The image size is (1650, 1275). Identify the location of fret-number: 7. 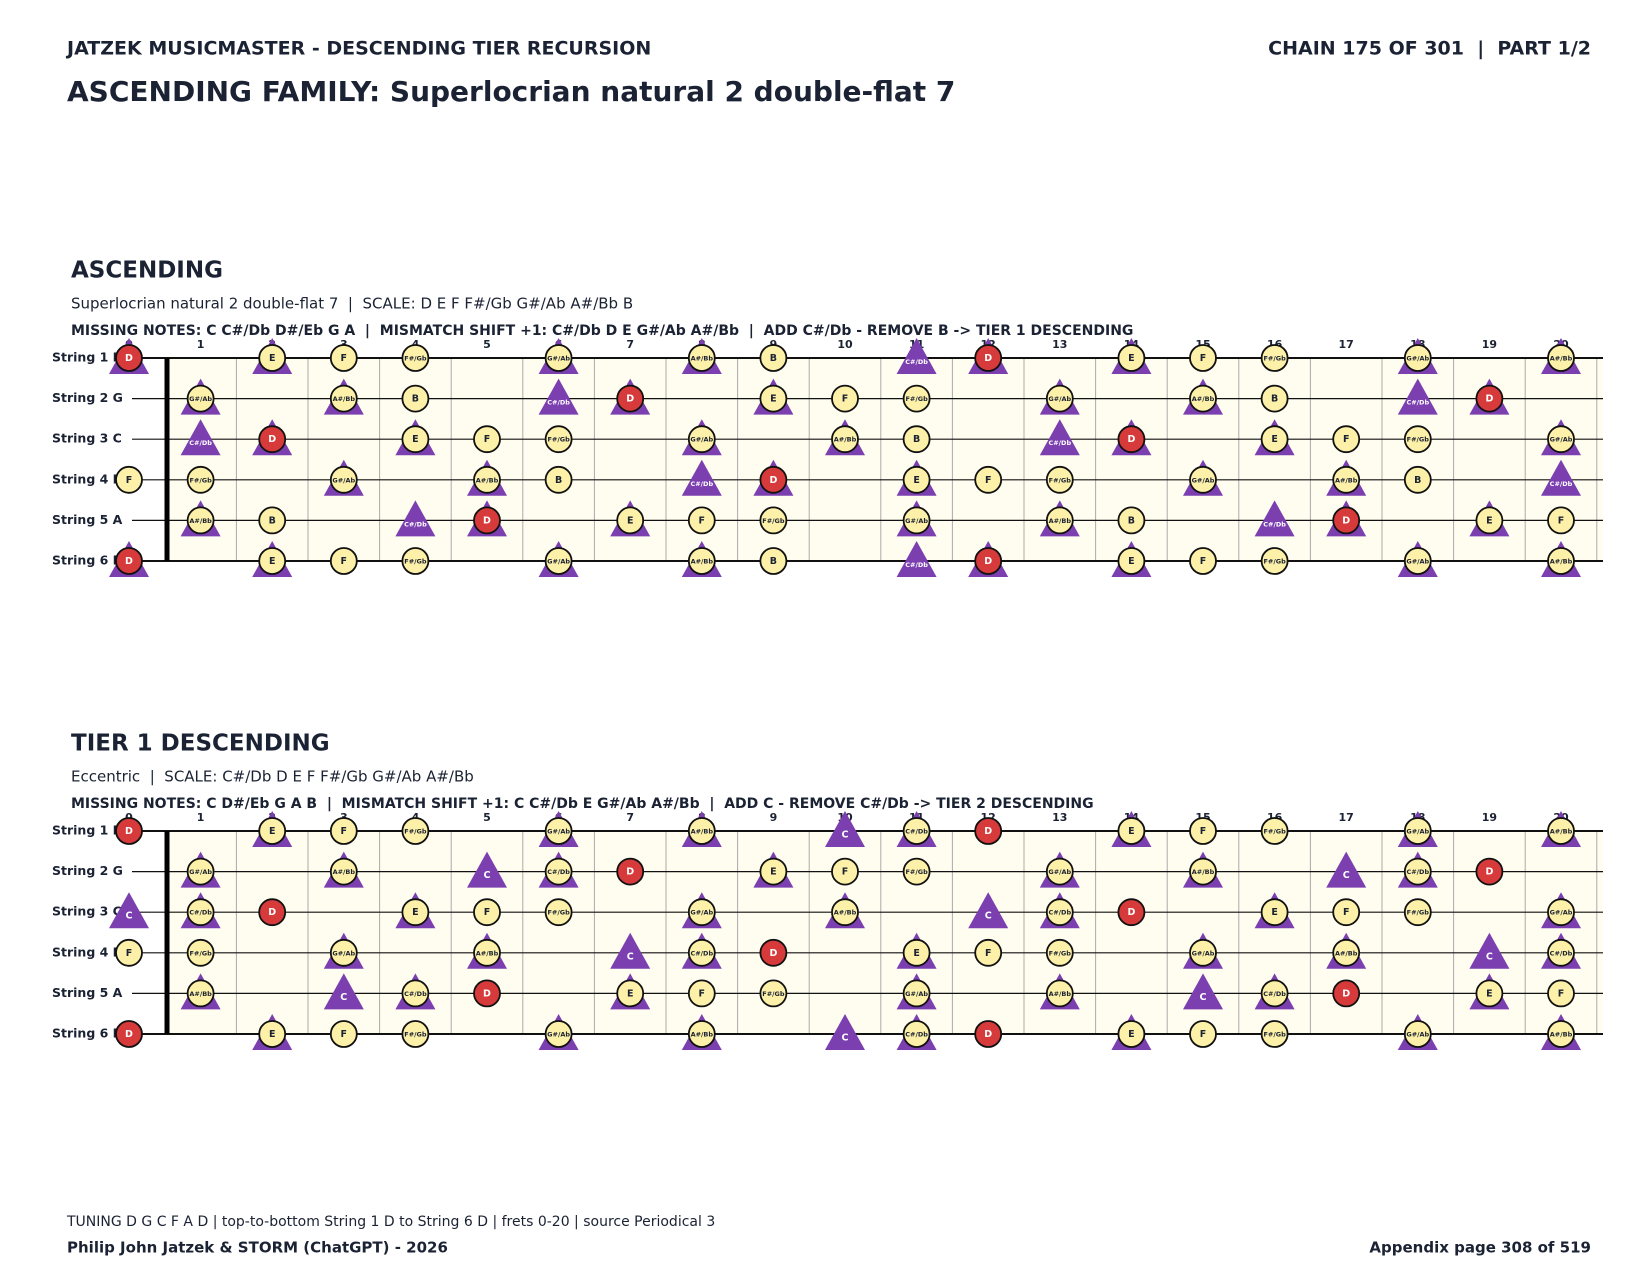
(630, 817).